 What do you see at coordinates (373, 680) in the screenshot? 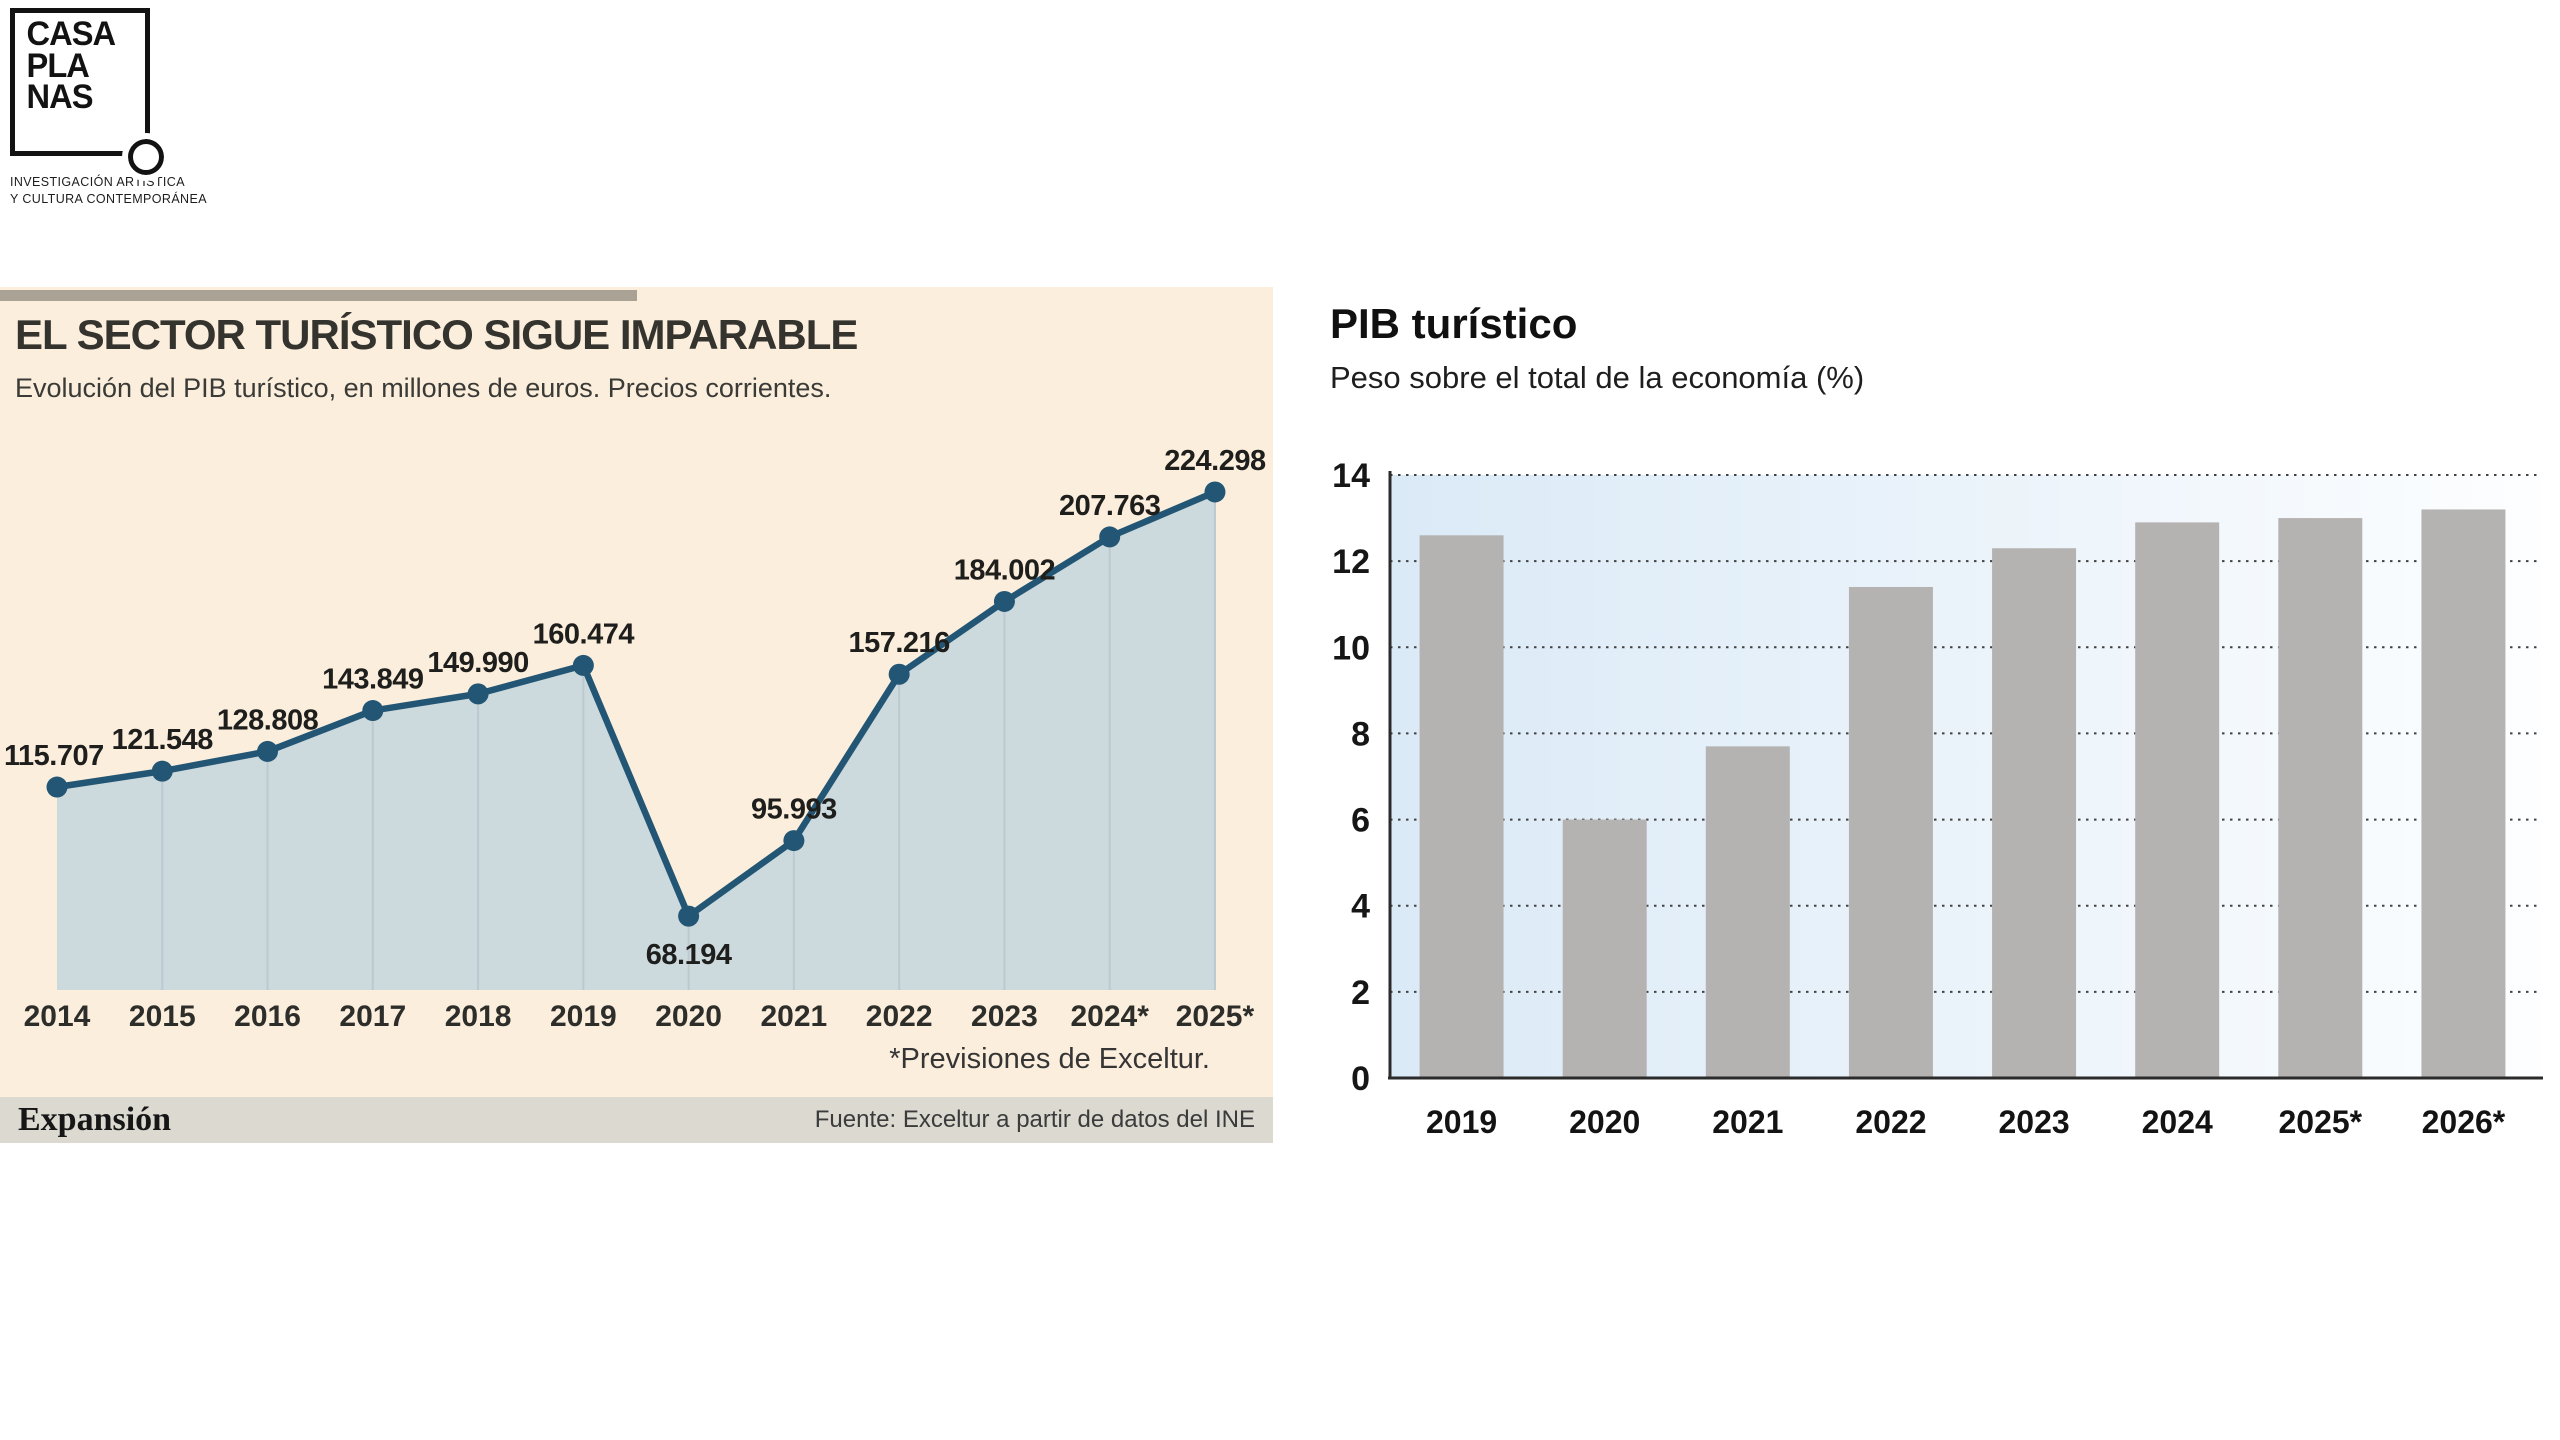
I see `svg-text: 143.849` at bounding box center [373, 680].